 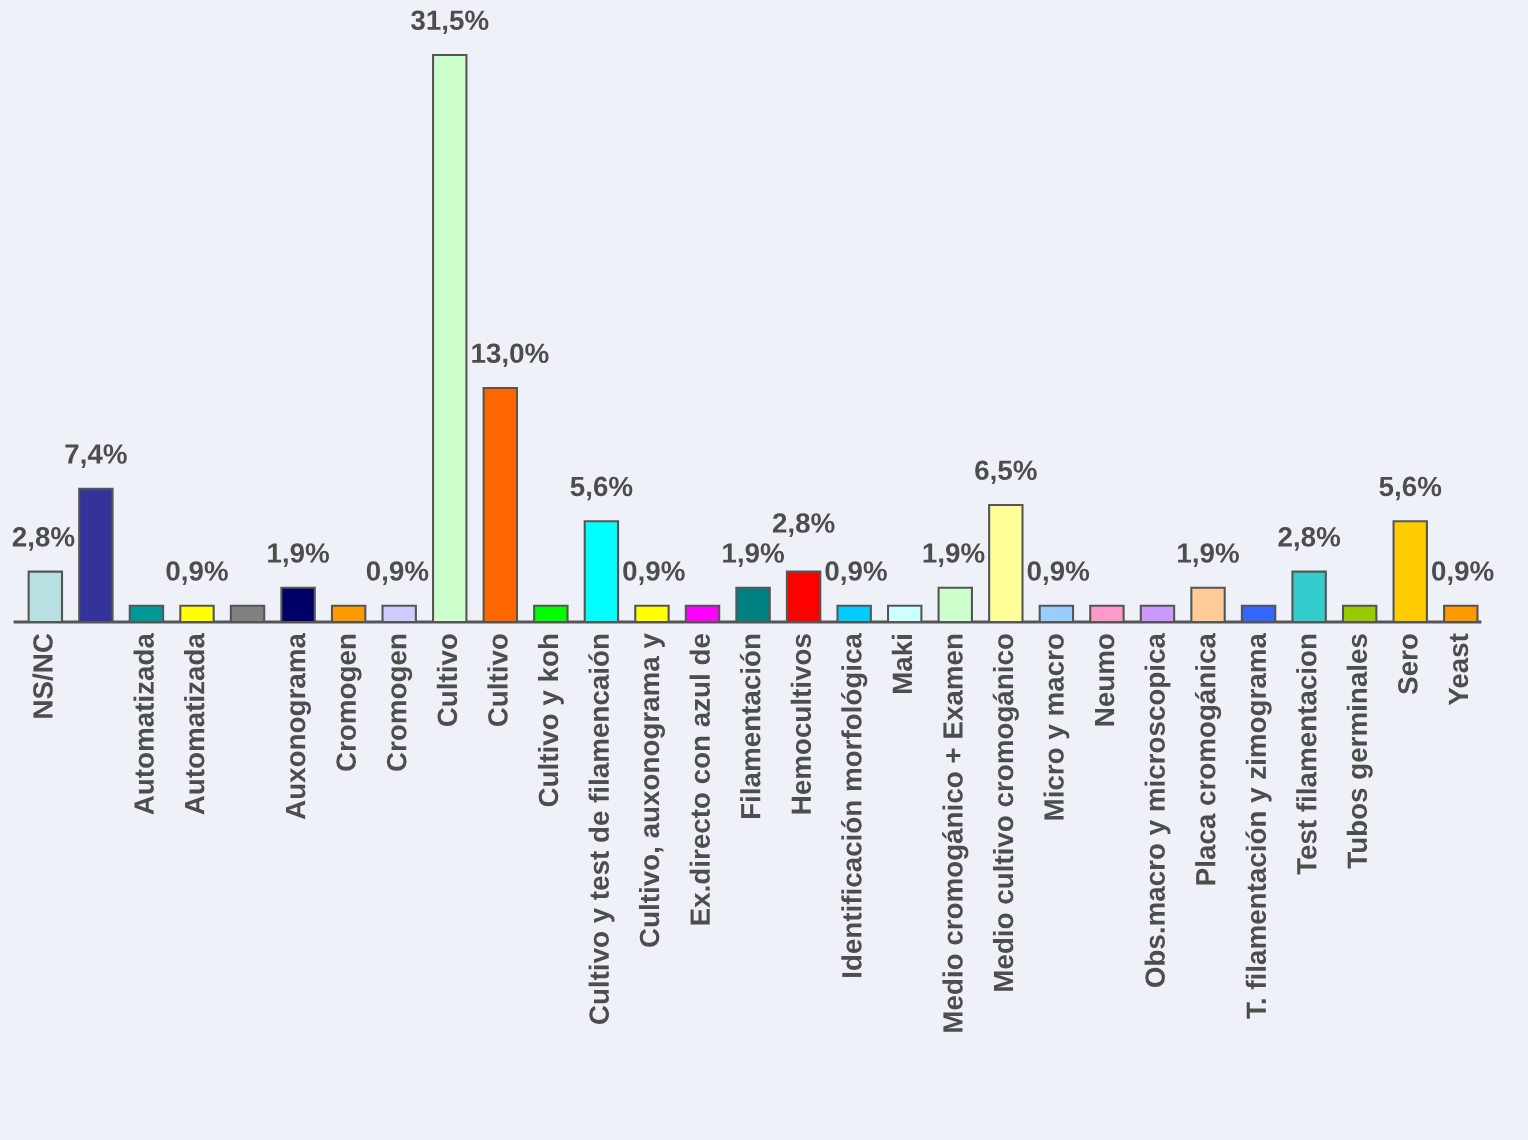 I want to click on x-tick-label: Identificación morfológica, so click(x=854, y=804).